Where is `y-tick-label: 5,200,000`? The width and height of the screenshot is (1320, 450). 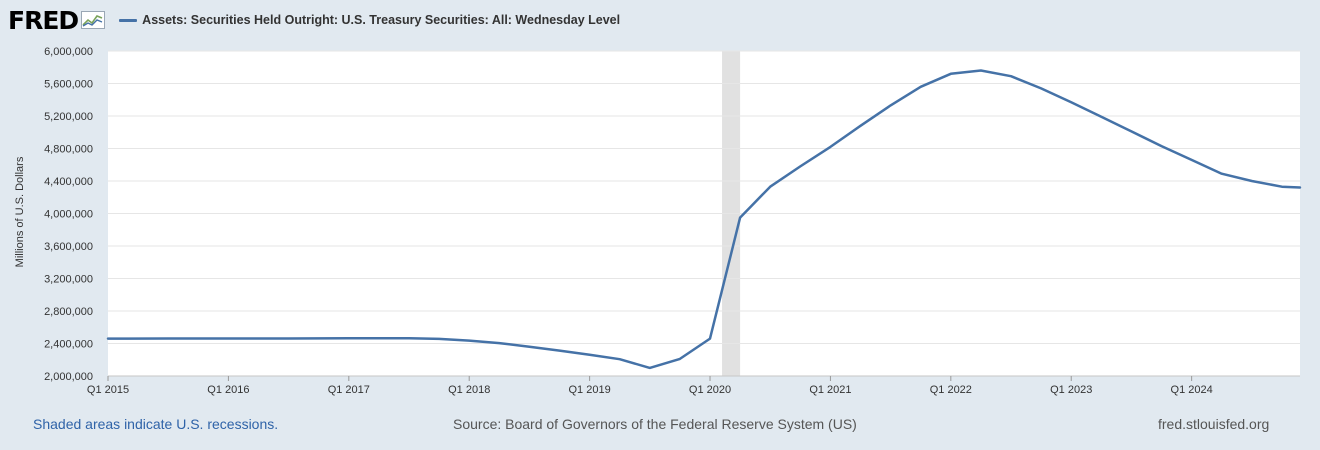 y-tick-label: 5,200,000 is located at coordinates (68, 117).